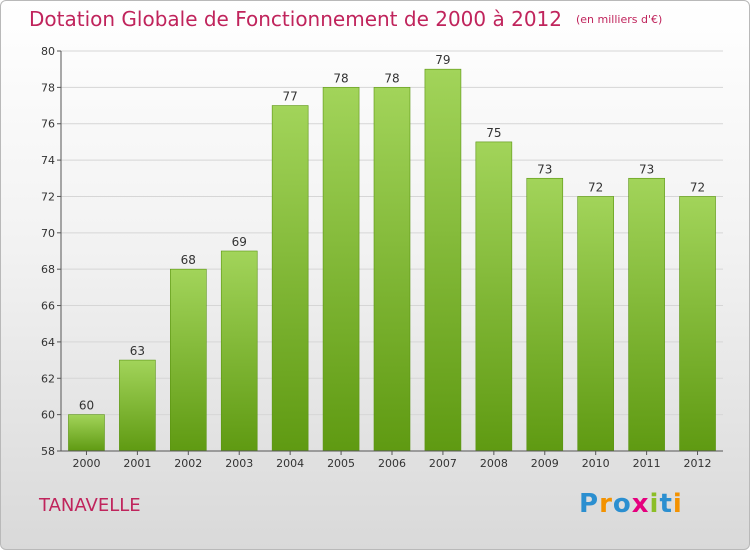  Describe the element at coordinates (239, 463) in the screenshot. I see `x-tick-label: 2003` at that location.